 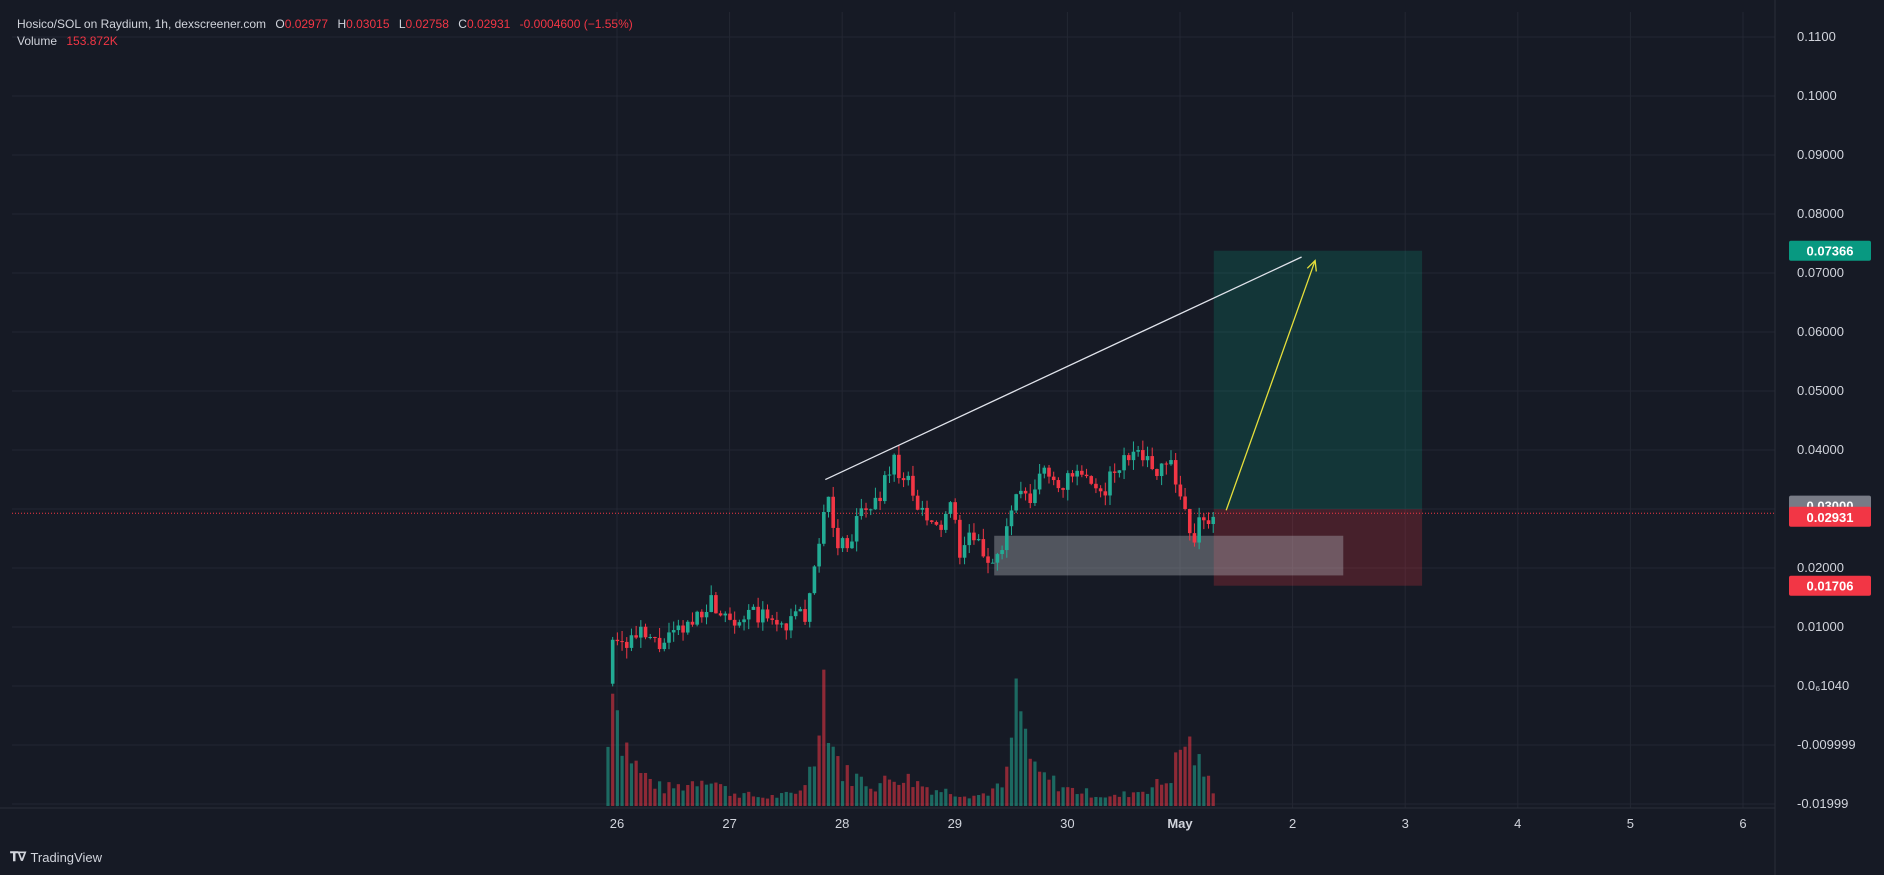 I want to click on y-tick-label: 0.0₆1040, so click(x=1823, y=685).